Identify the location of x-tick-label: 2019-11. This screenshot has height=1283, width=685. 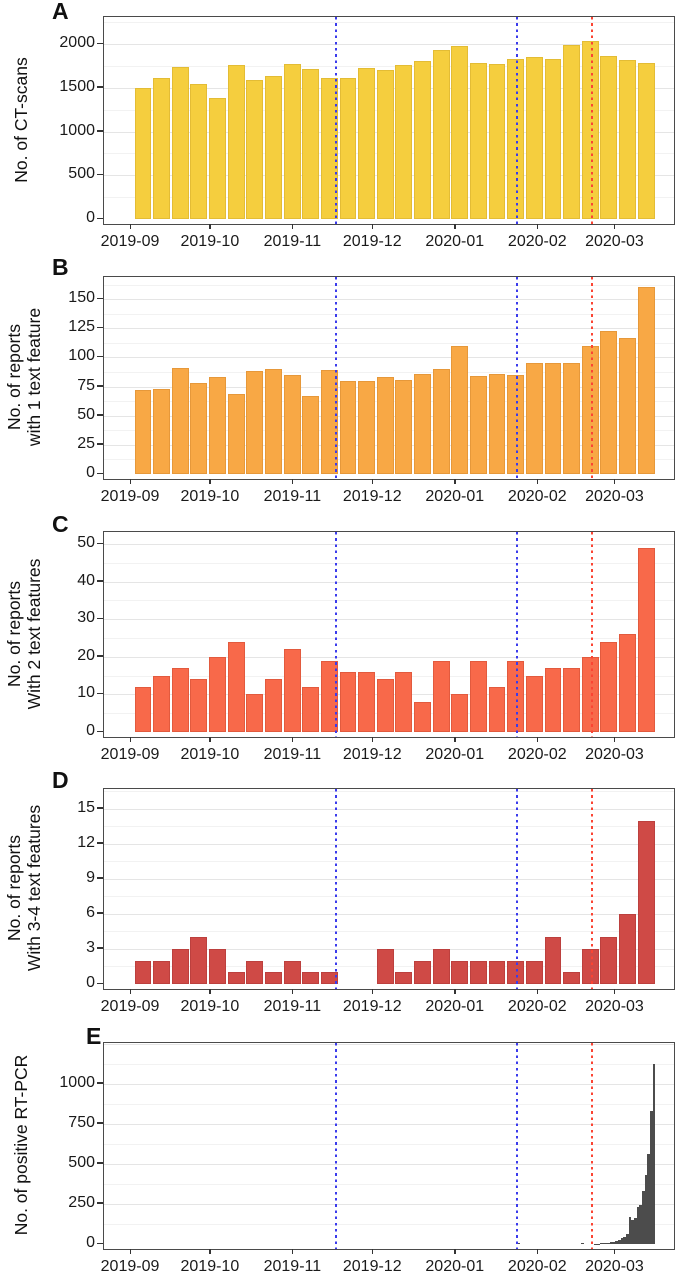
(292, 496).